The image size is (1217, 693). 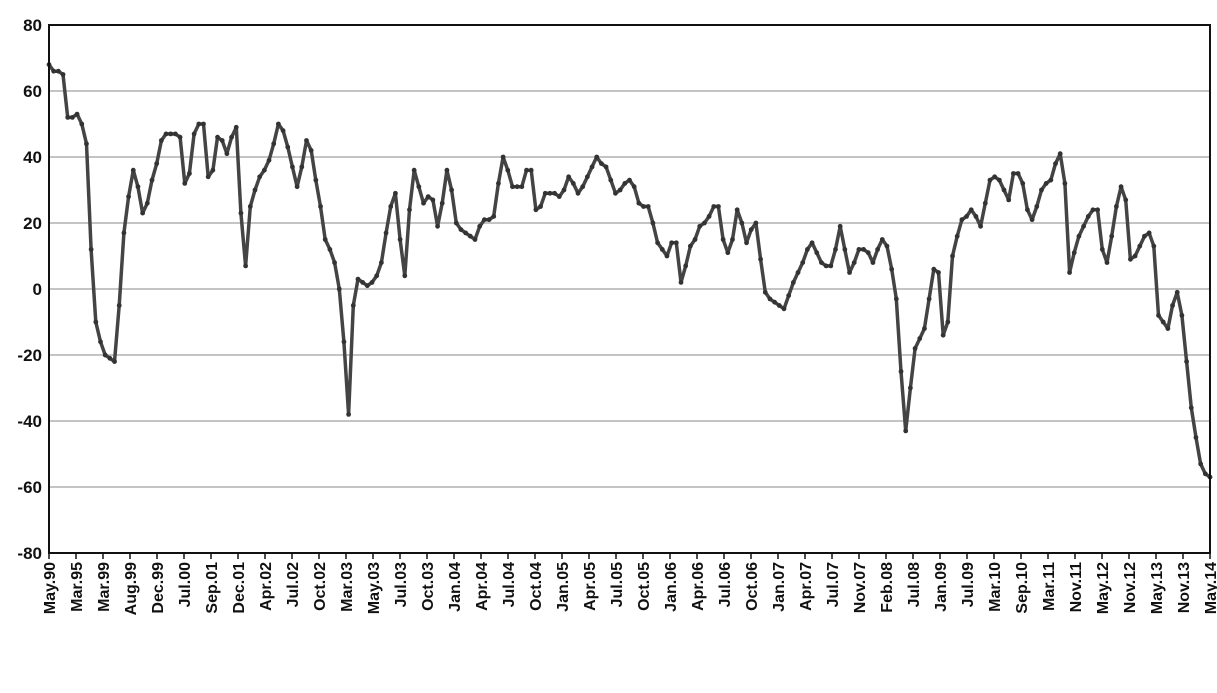 I want to click on x-tick-label: Jan.04, so click(x=455, y=587).